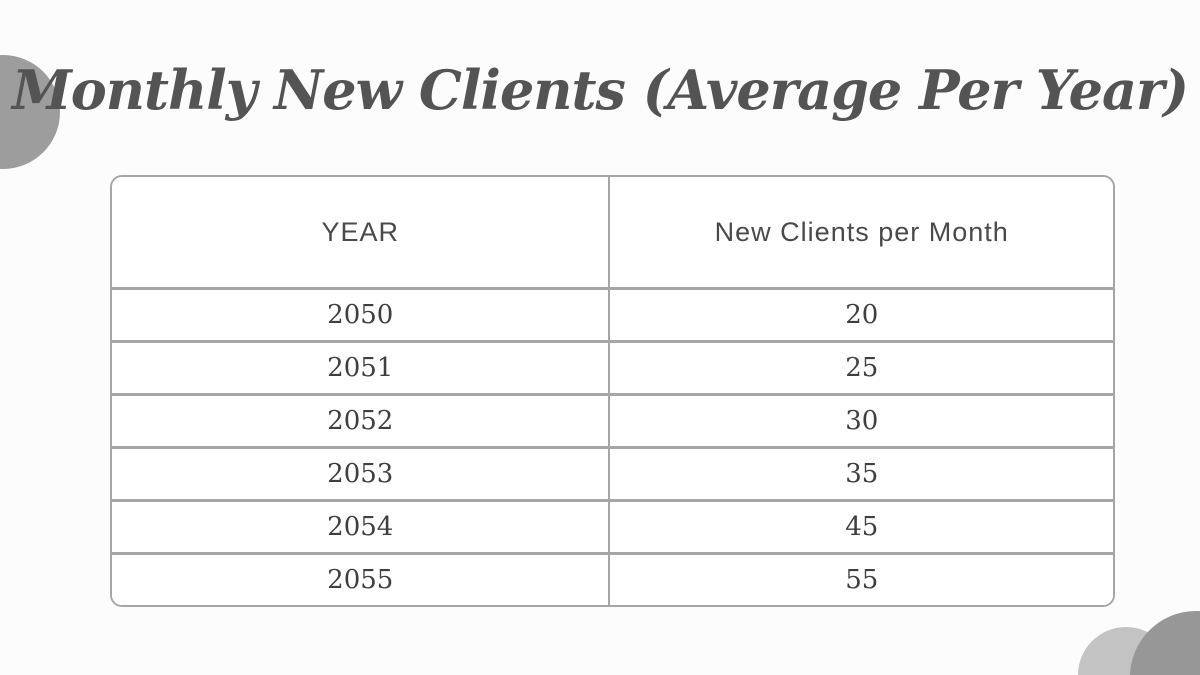 The image size is (1200, 675). Describe the element at coordinates (361, 420) in the screenshot. I see `year-cell: 2052` at that location.